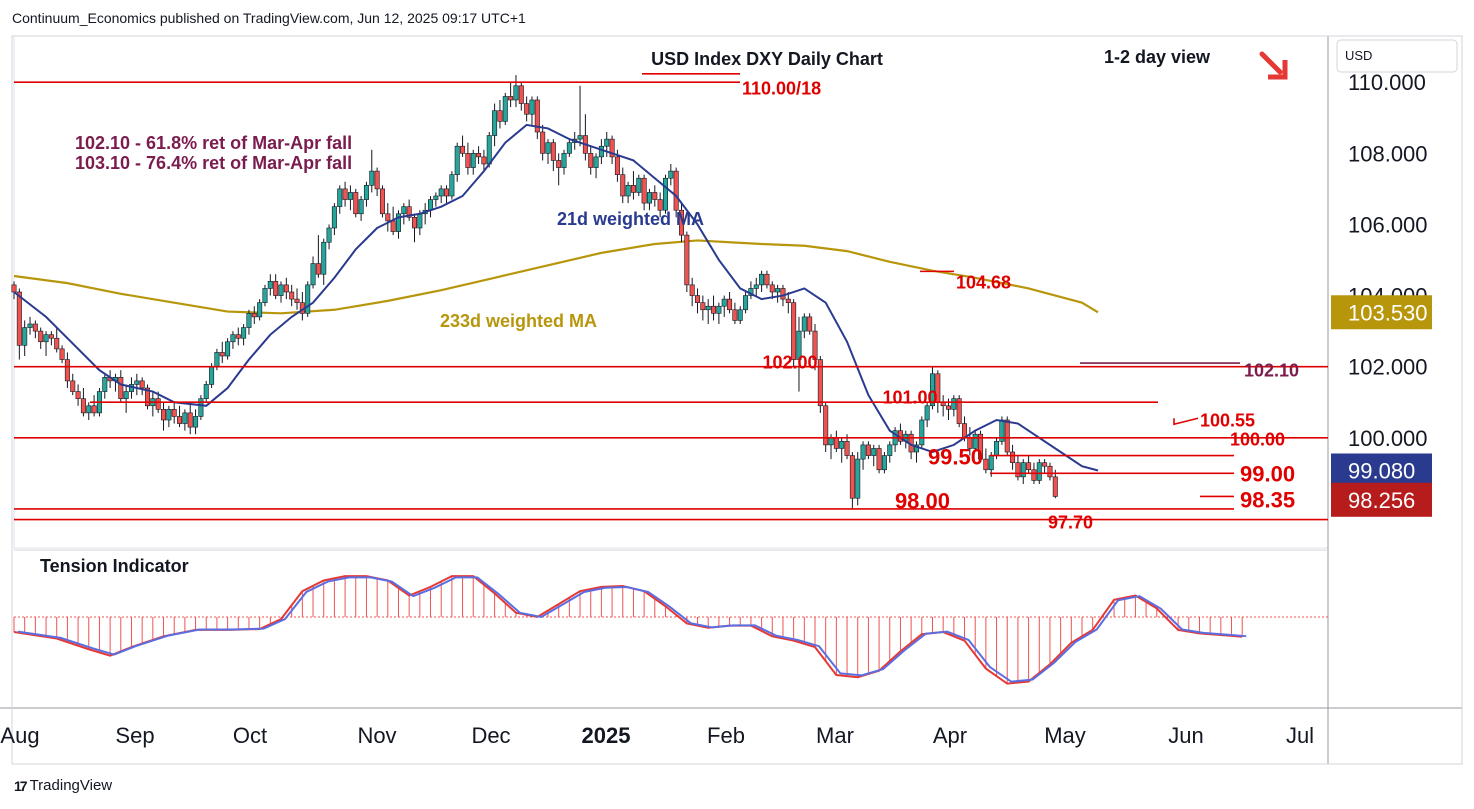  Describe the element at coordinates (922, 501) in the screenshot. I see `level-label: 98.00` at that location.